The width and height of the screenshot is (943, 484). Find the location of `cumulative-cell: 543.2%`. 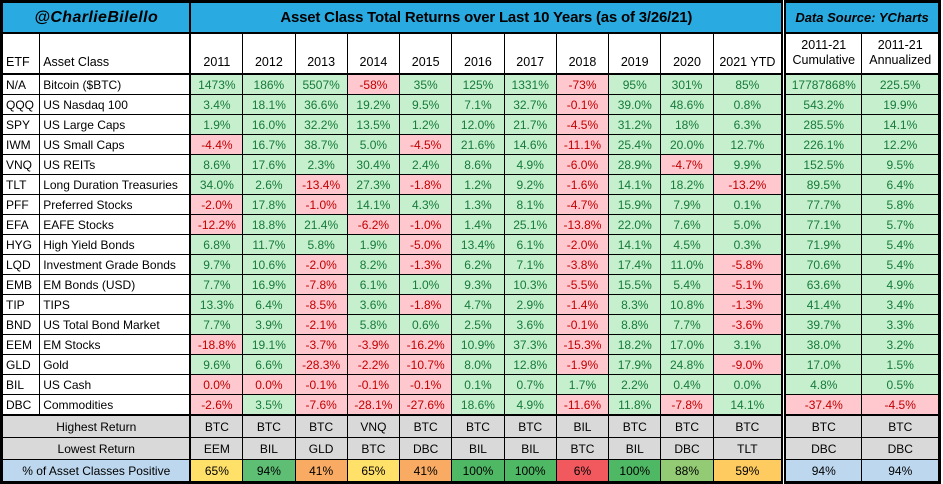

cumulative-cell: 543.2% is located at coordinates (822, 104).